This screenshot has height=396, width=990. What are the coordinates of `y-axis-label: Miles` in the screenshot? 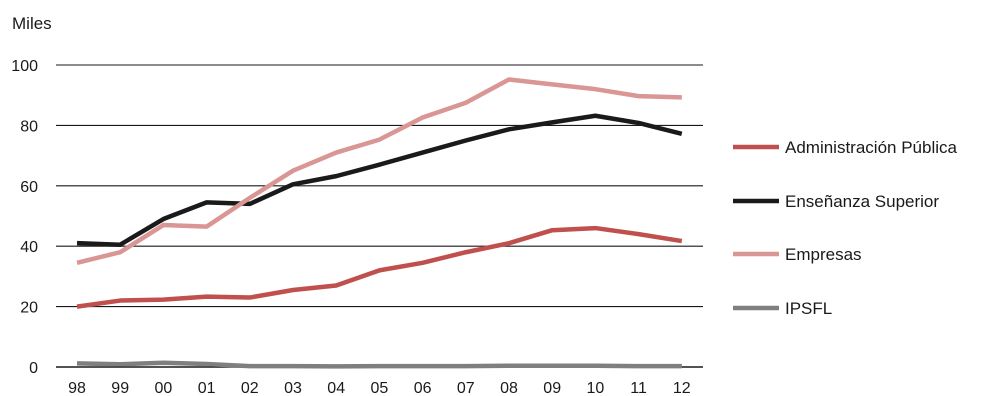 It's located at (32, 23).